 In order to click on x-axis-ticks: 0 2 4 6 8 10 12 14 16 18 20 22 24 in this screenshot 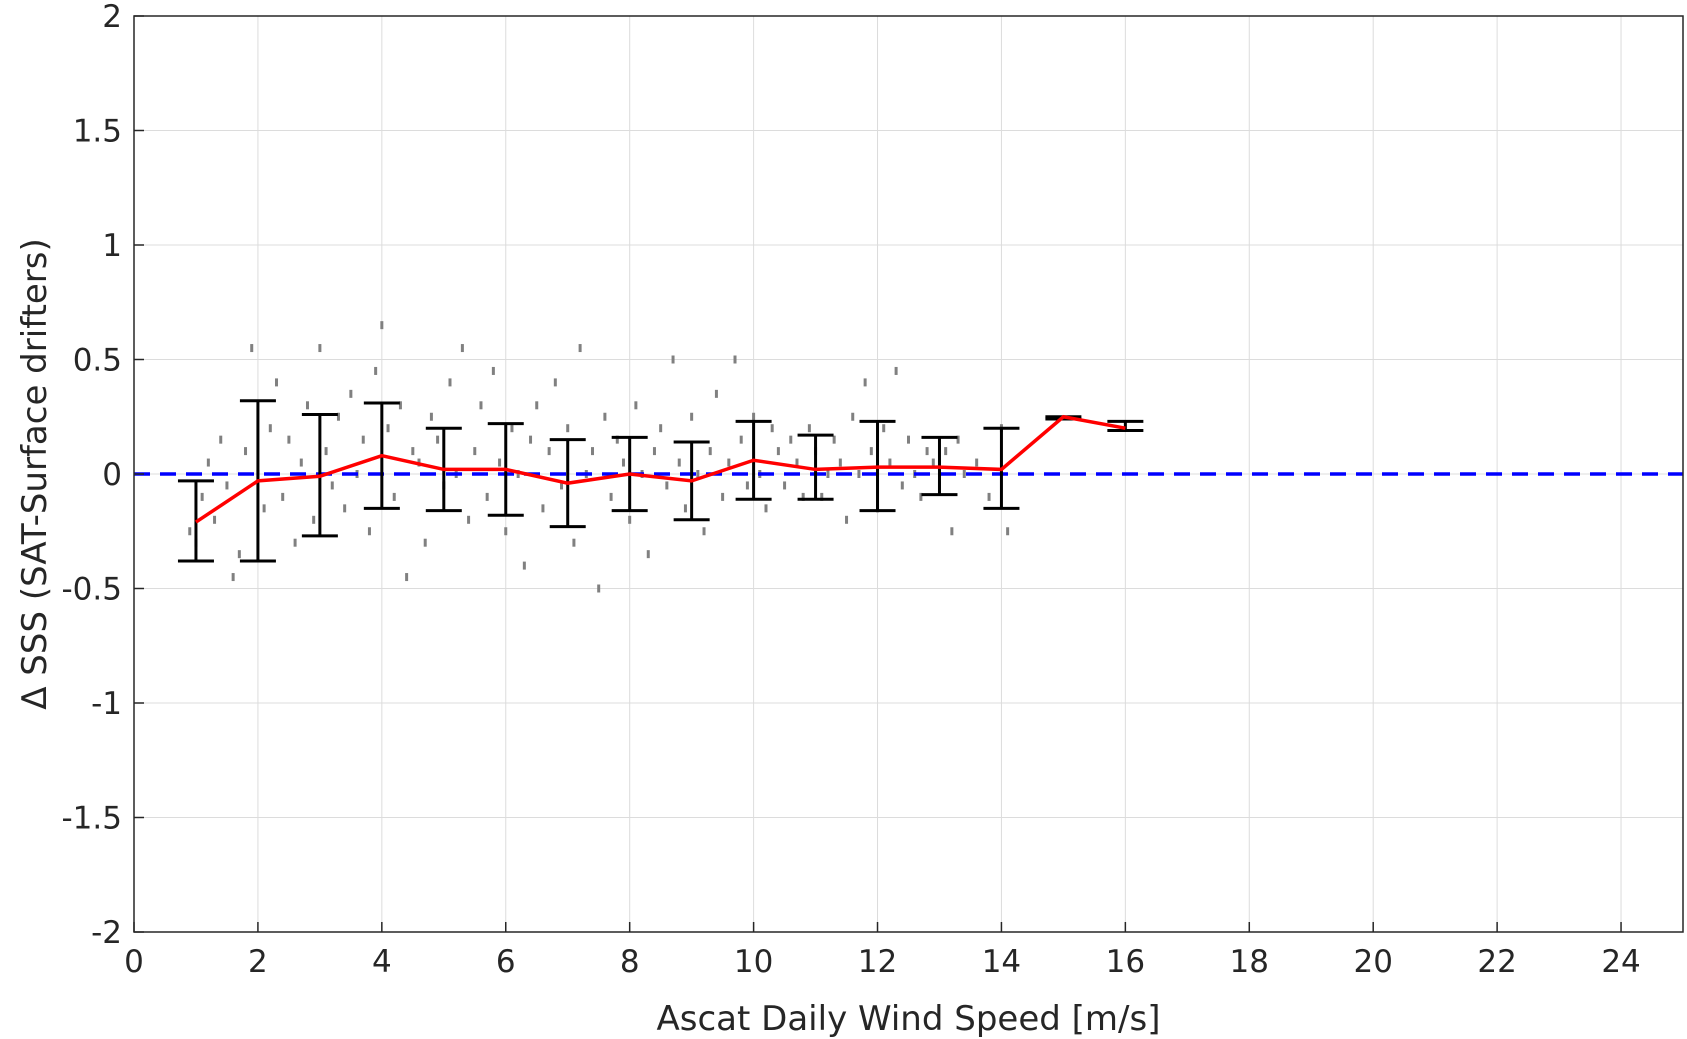, I will do `click(882, 951)`.